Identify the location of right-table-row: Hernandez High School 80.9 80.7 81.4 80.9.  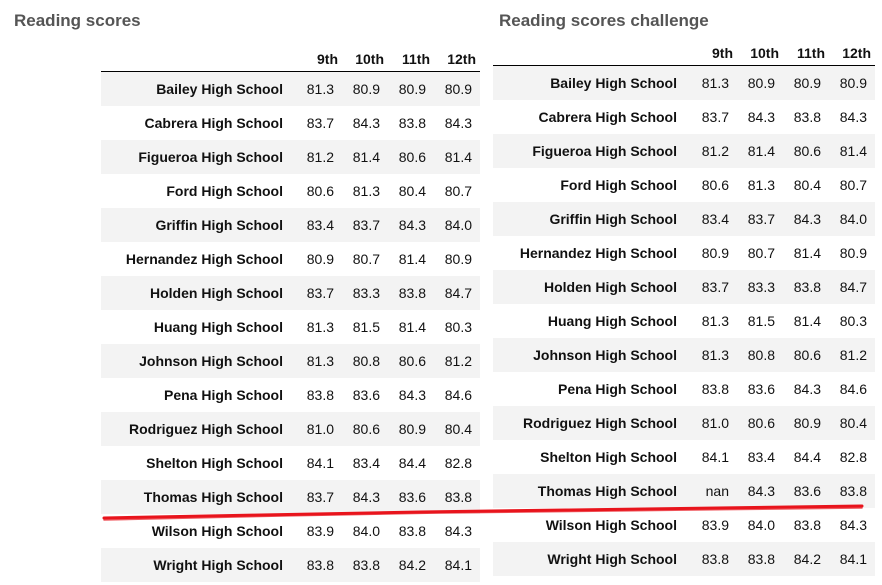
(684, 252).